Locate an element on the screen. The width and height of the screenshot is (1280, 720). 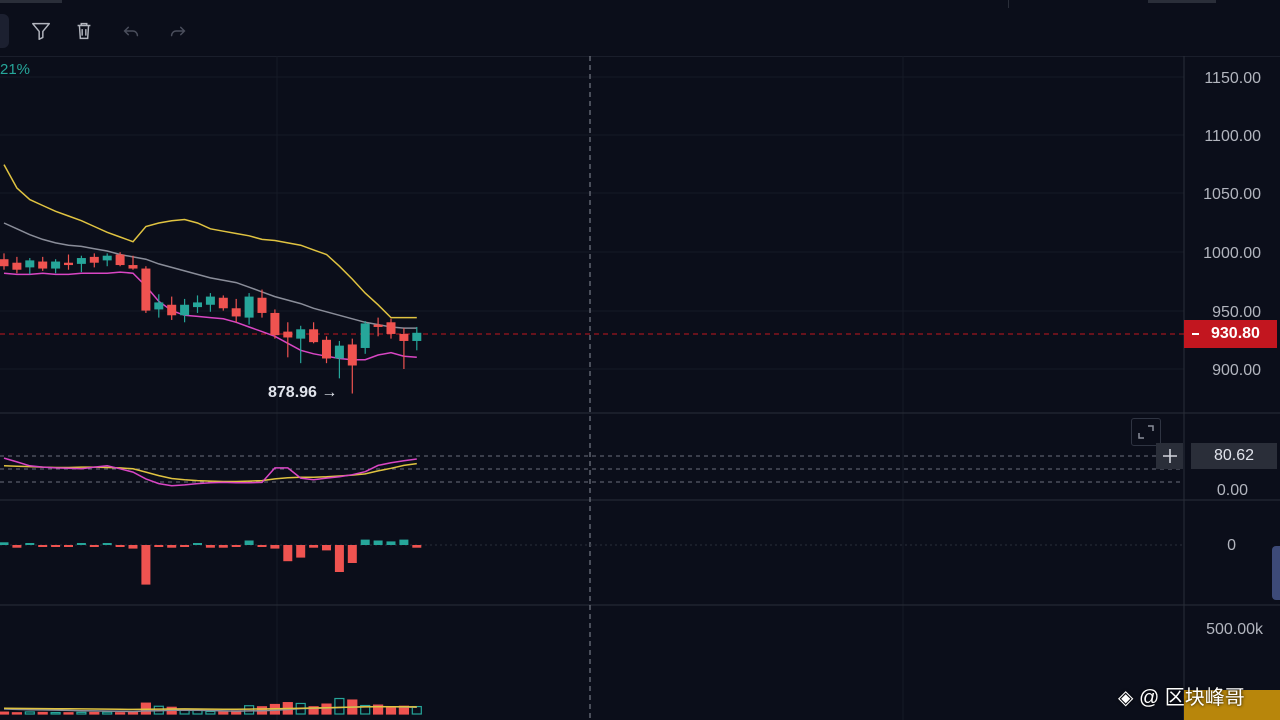
current-price-tag: 930.80 is located at coordinates (1230, 334).